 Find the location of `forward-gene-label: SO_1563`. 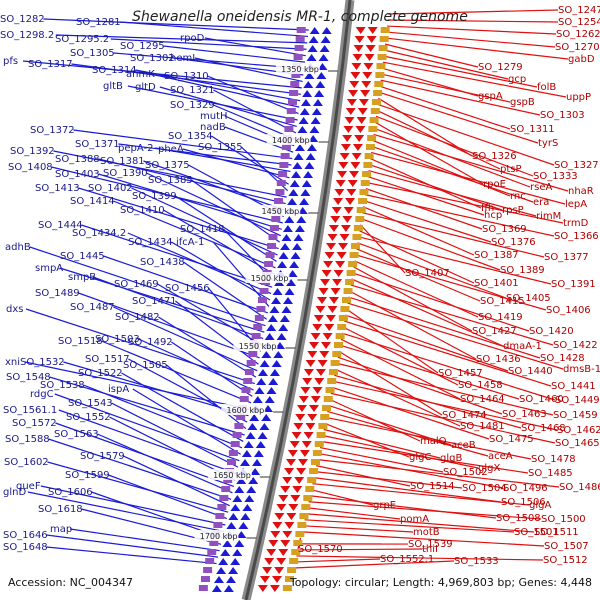

forward-gene-label: SO_1563 is located at coordinates (76, 434).